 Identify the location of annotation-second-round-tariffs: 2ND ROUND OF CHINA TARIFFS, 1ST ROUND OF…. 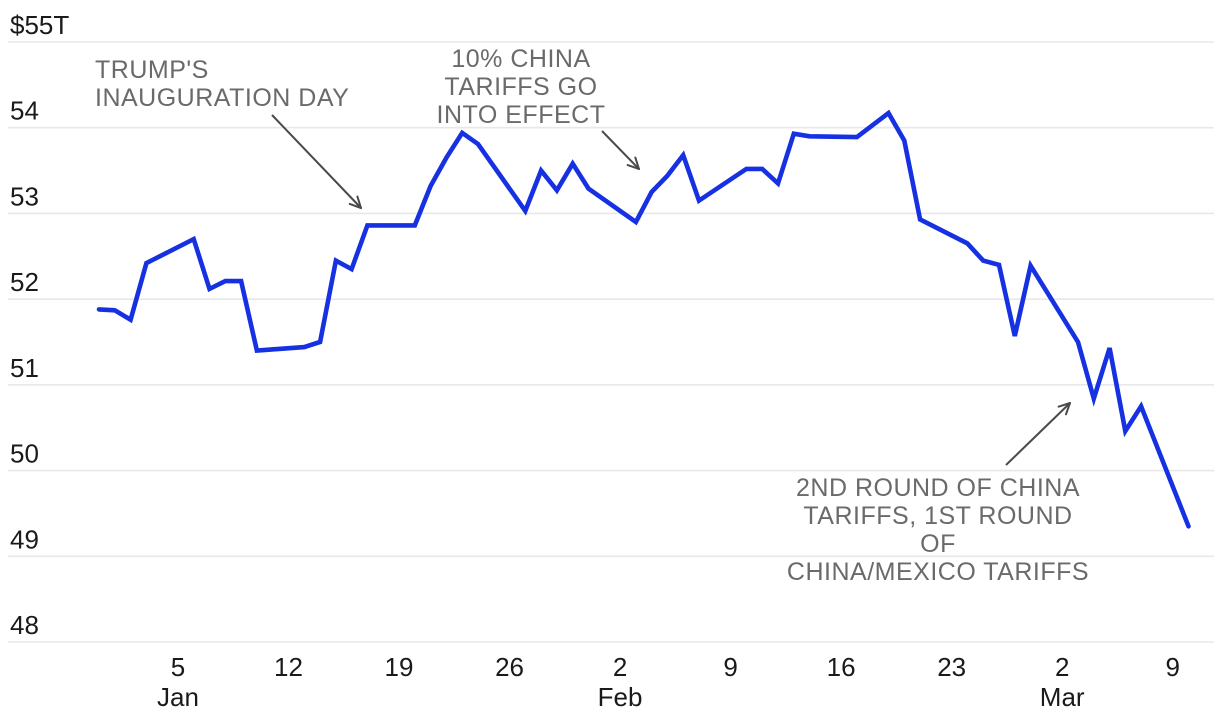
(938, 530).